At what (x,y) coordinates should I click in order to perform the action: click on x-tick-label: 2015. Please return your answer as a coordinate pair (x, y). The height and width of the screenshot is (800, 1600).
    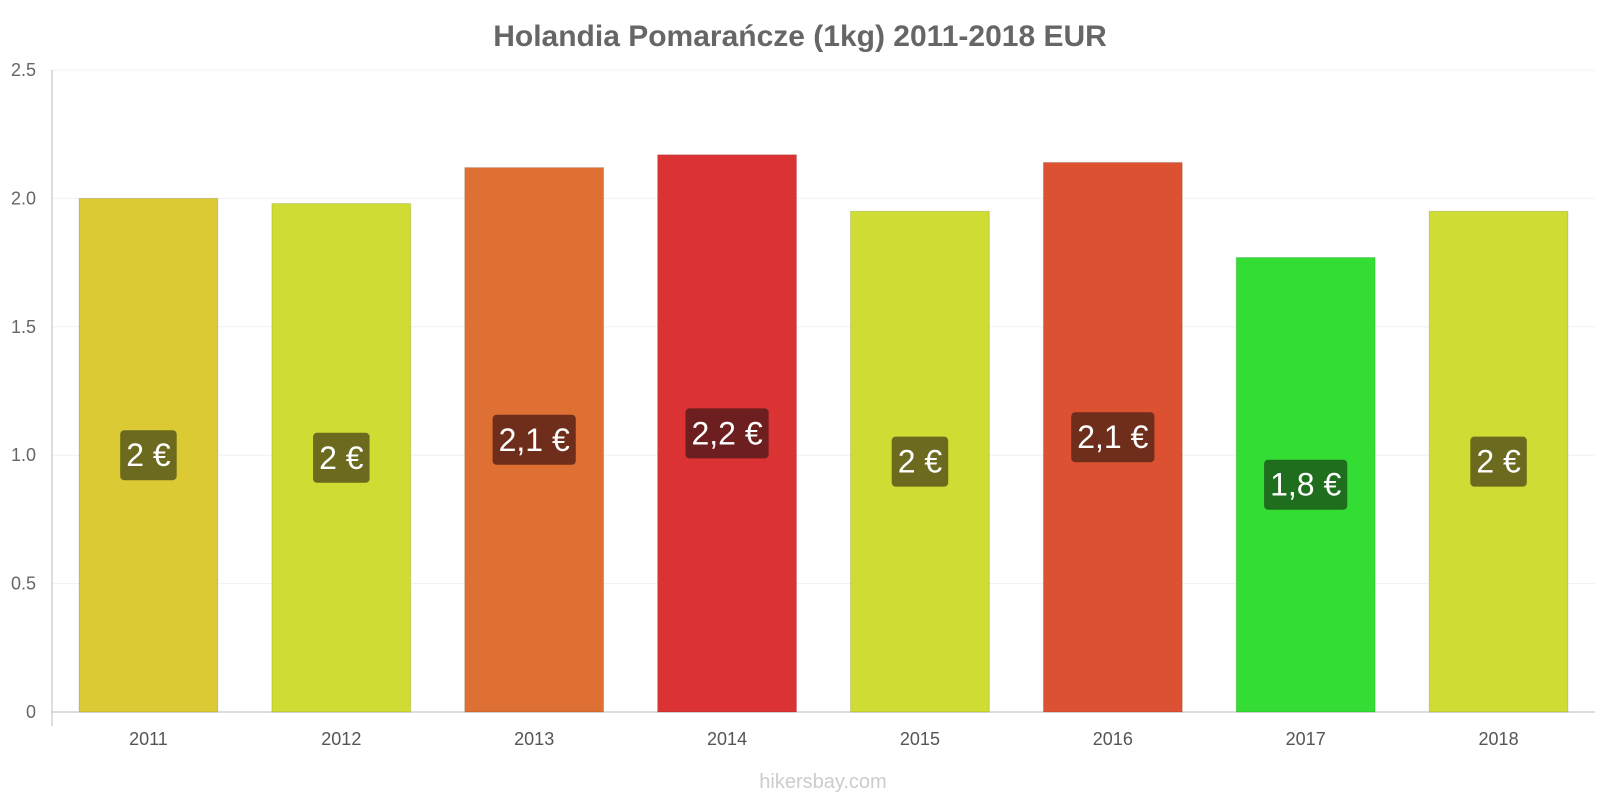
    Looking at the image, I should click on (920, 739).